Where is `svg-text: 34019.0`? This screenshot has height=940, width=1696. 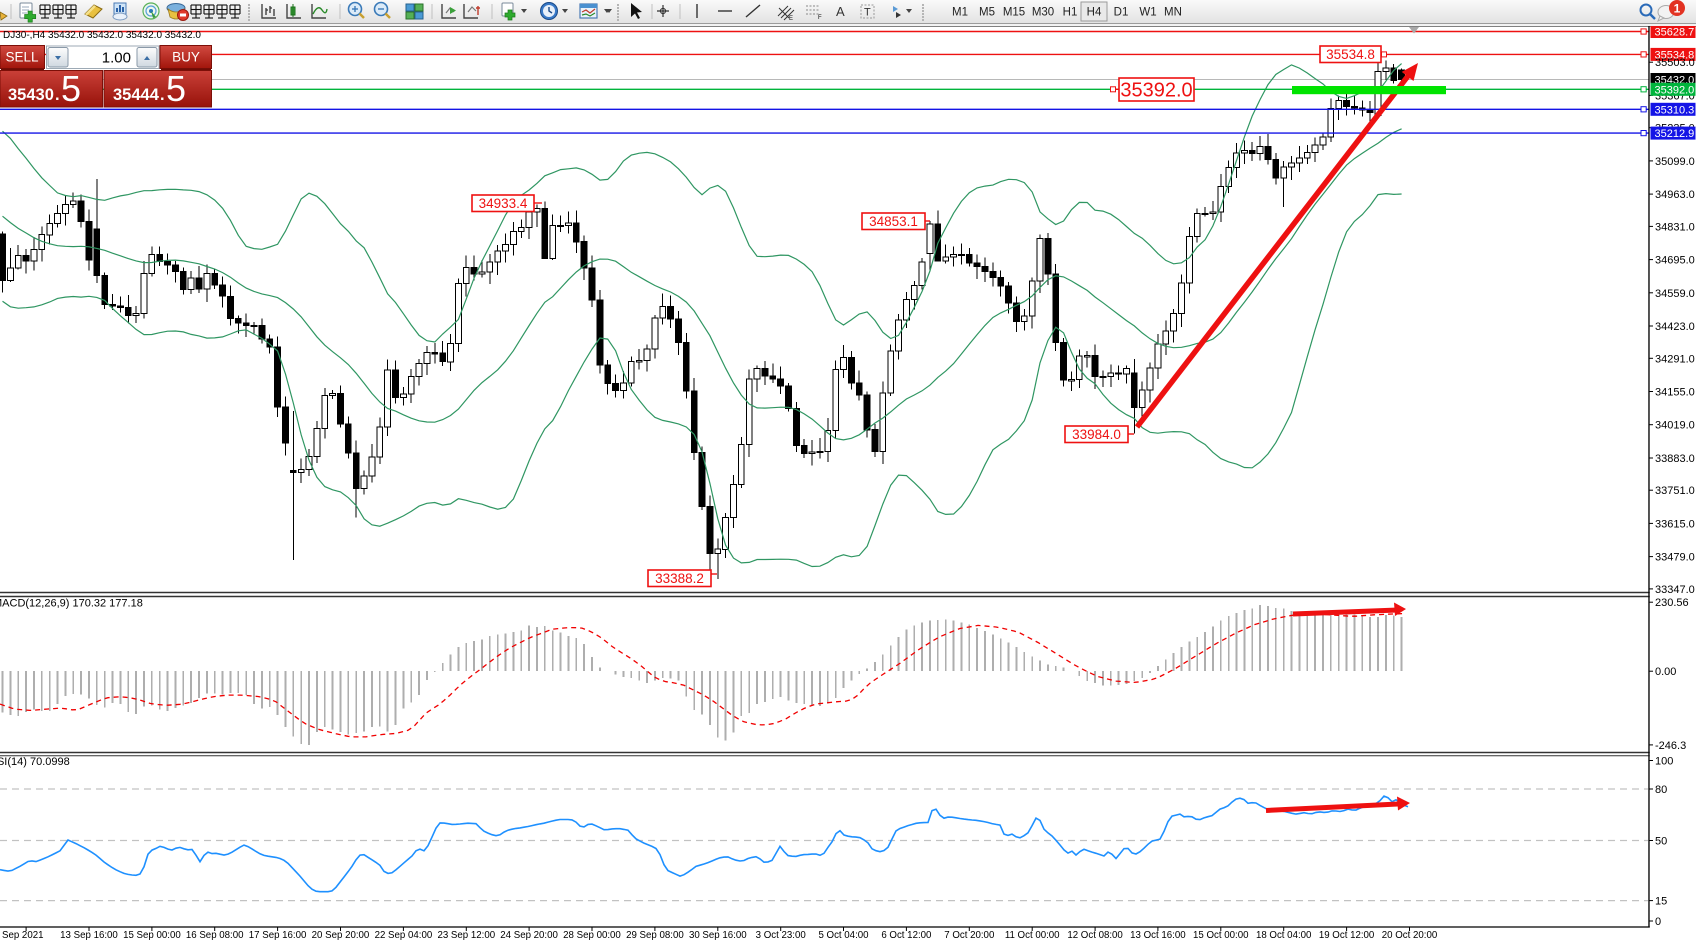
svg-text: 34019.0 is located at coordinates (1675, 426).